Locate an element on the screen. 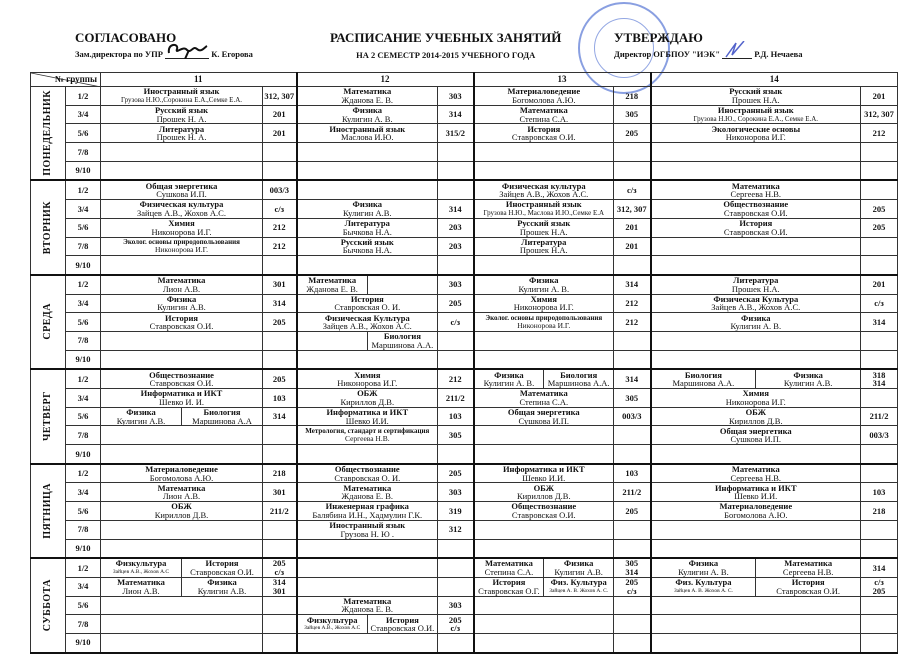 This screenshot has width=900, height=654. subgroup-lesson: Математика Жданова Е. В. is located at coordinates (333, 284).